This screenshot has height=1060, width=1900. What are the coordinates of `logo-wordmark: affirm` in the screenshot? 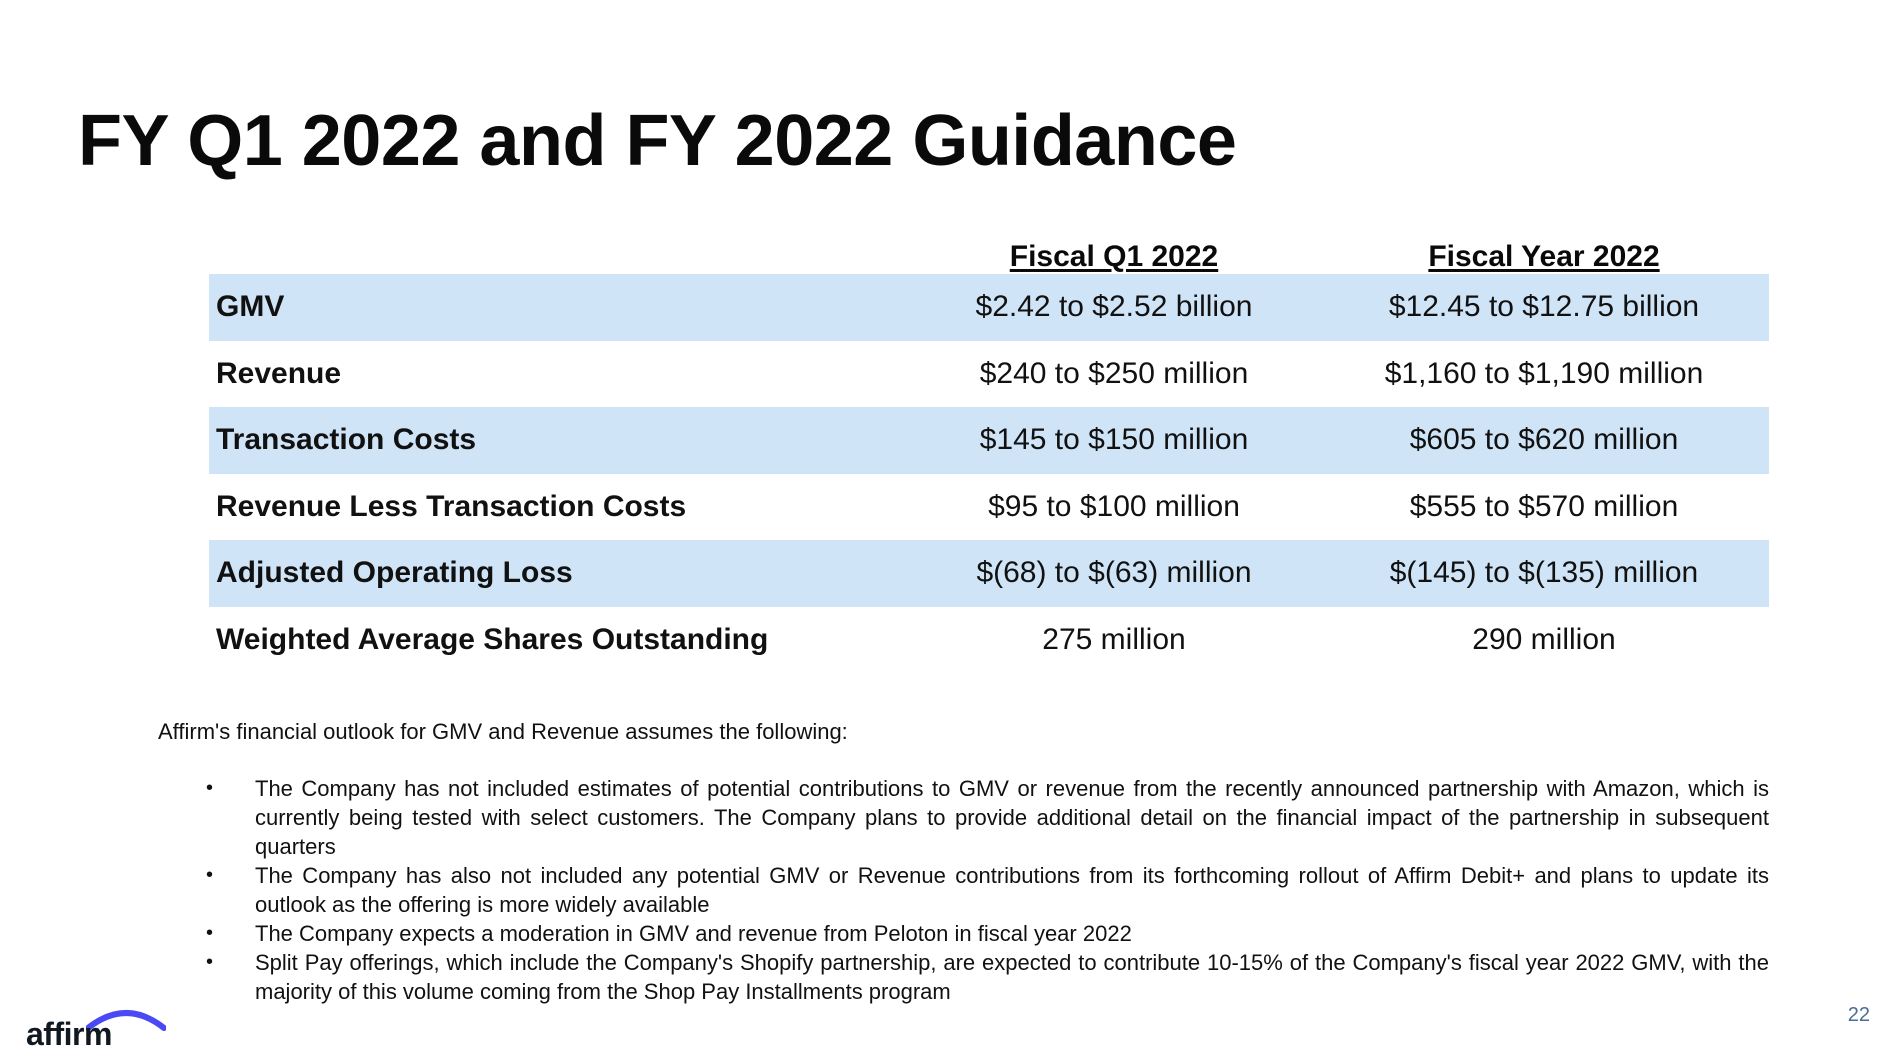 It's located at (69, 1034).